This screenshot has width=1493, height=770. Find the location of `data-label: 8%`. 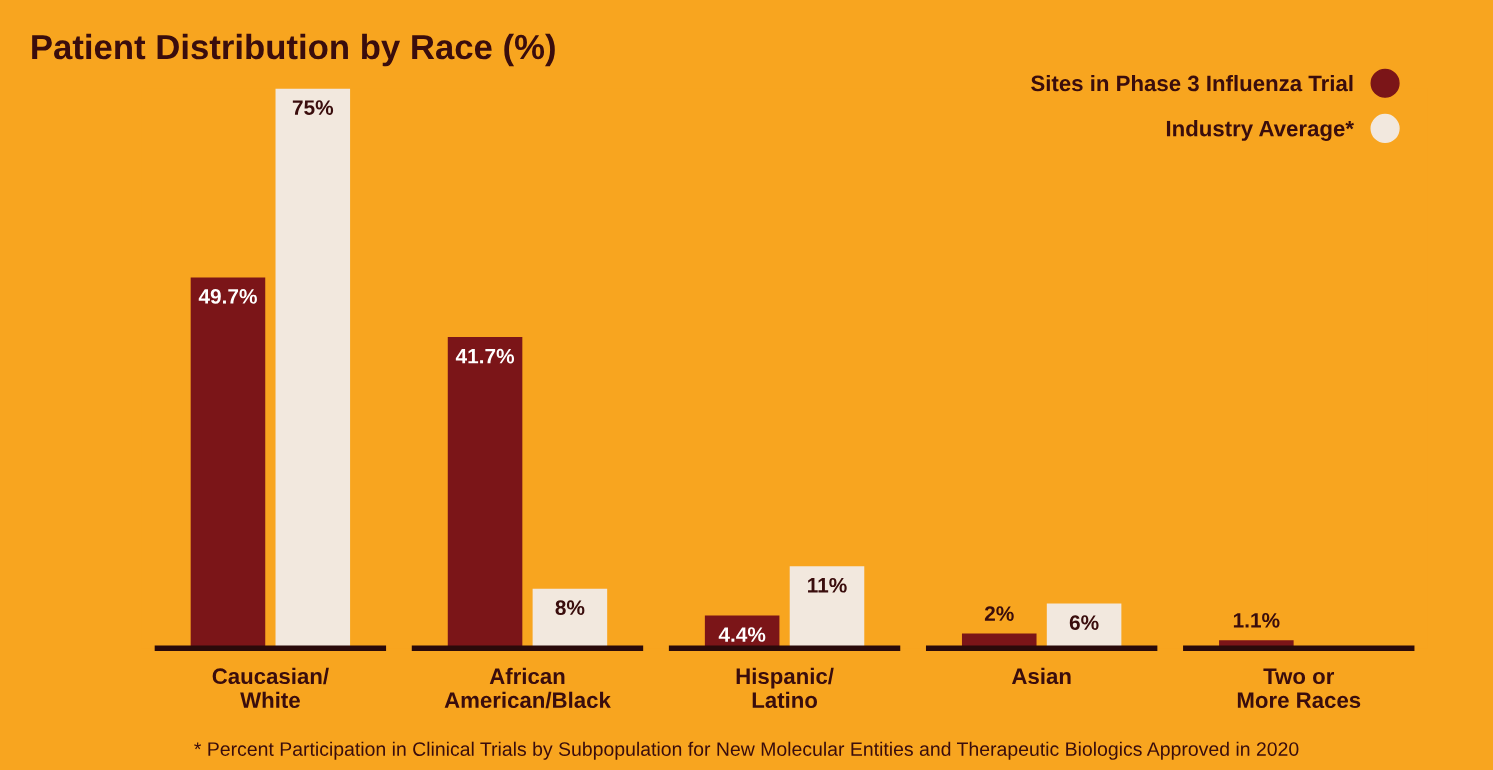

data-label: 8% is located at coordinates (570, 608).